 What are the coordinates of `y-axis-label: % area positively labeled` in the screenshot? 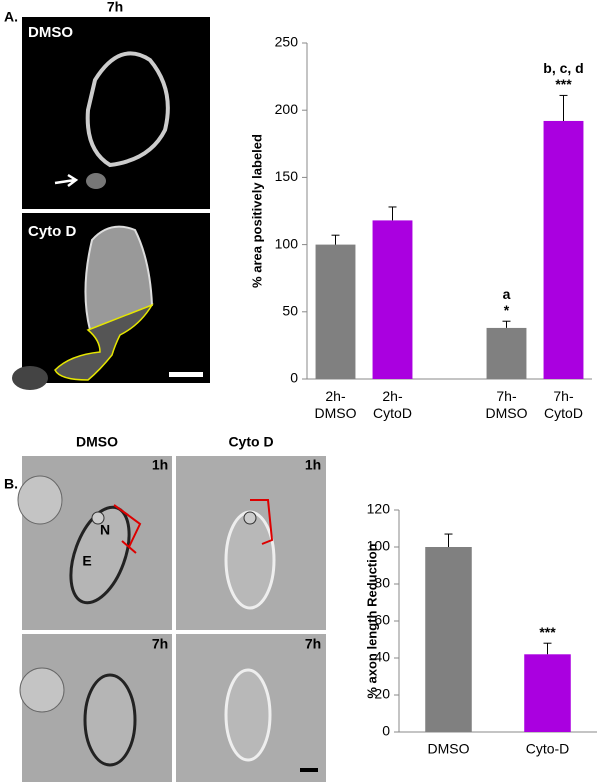 It's located at (256, 211).